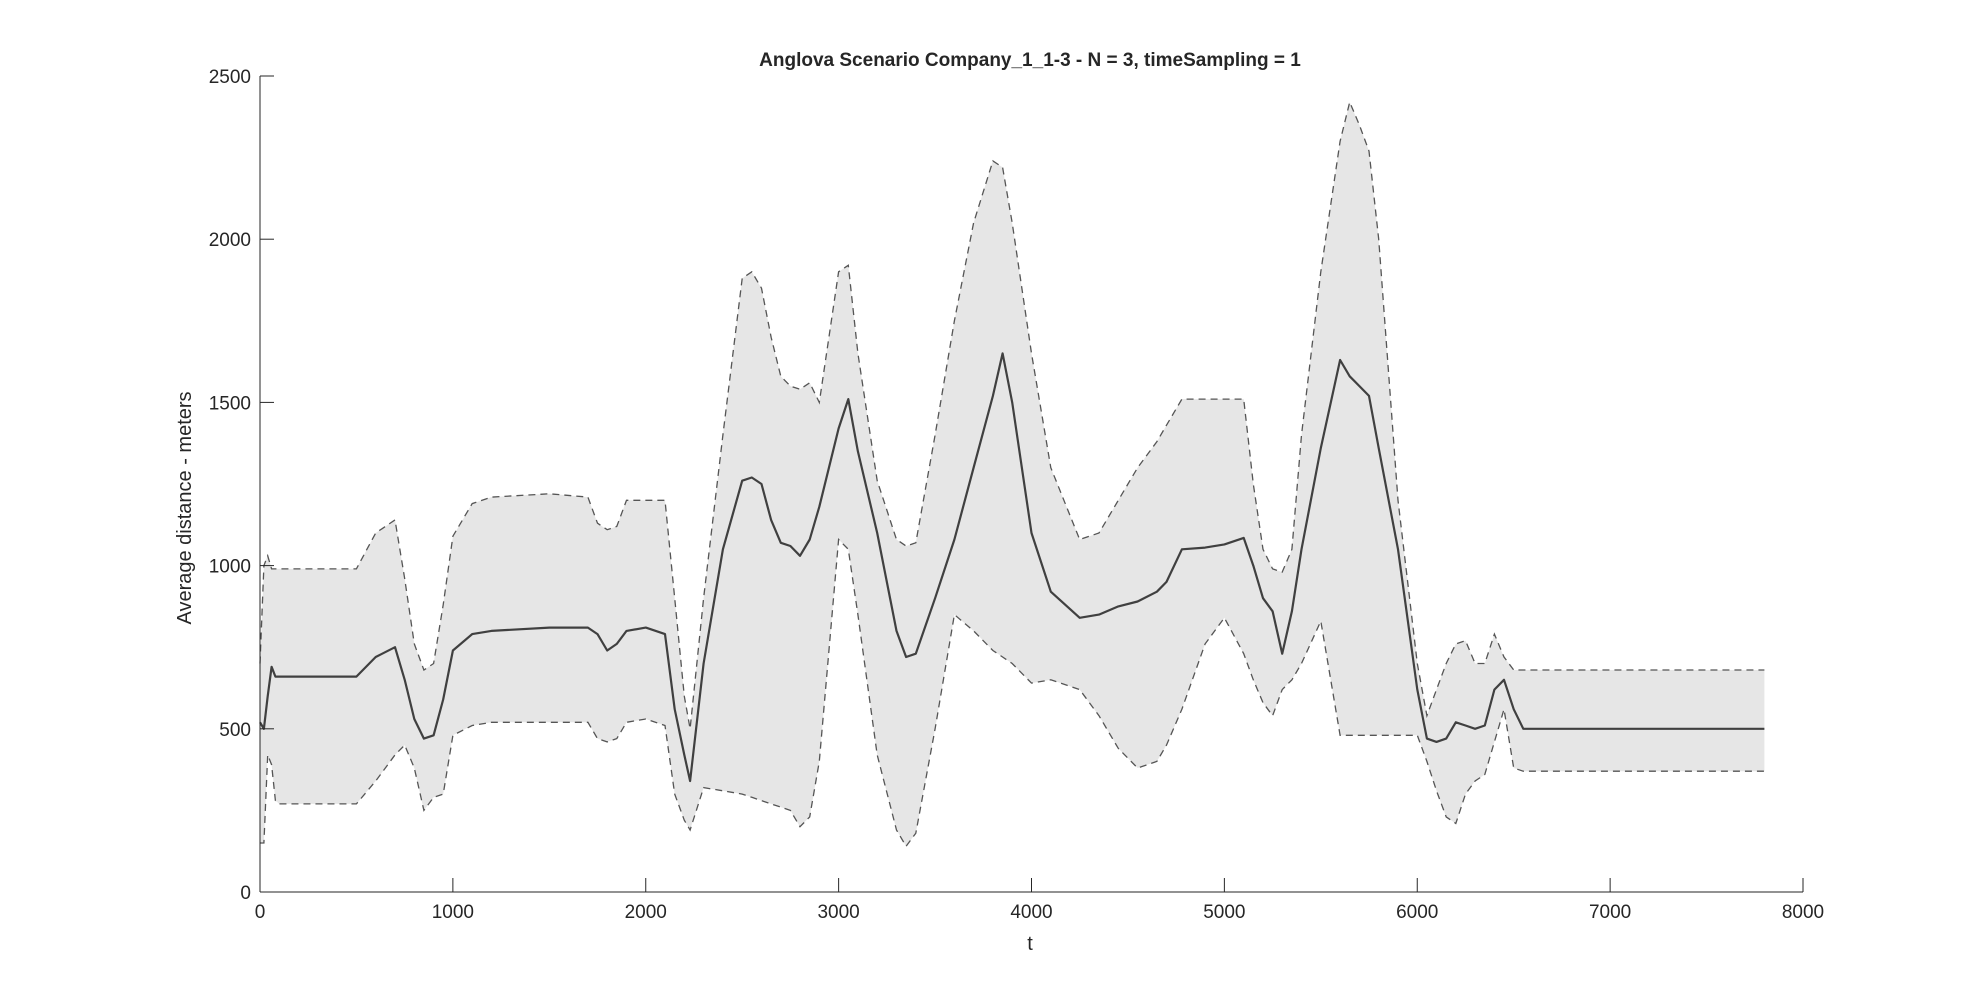 The width and height of the screenshot is (1977, 994). I want to click on y-tick-label: 1500, so click(230, 403).